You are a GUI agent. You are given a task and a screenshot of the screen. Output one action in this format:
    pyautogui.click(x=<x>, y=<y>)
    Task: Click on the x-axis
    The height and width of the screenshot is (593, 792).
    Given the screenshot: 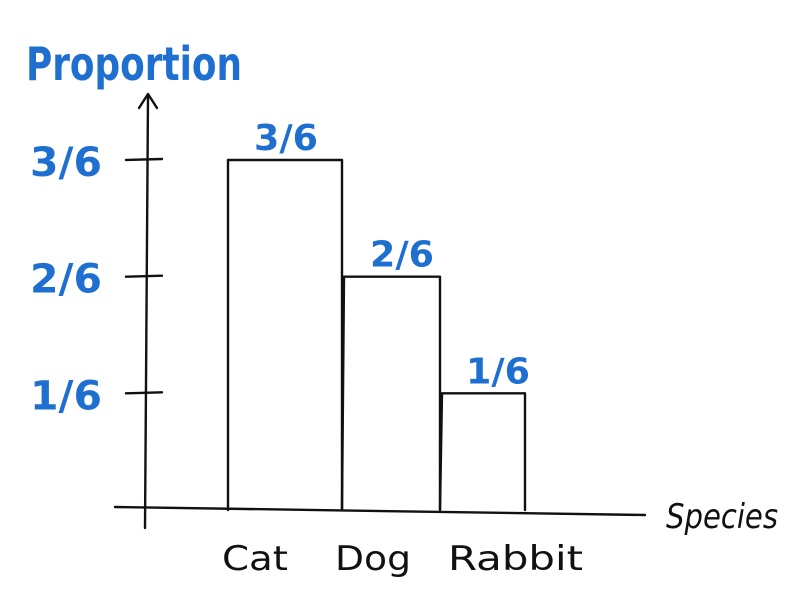 What is the action you would take?
    pyautogui.click(x=380, y=511)
    